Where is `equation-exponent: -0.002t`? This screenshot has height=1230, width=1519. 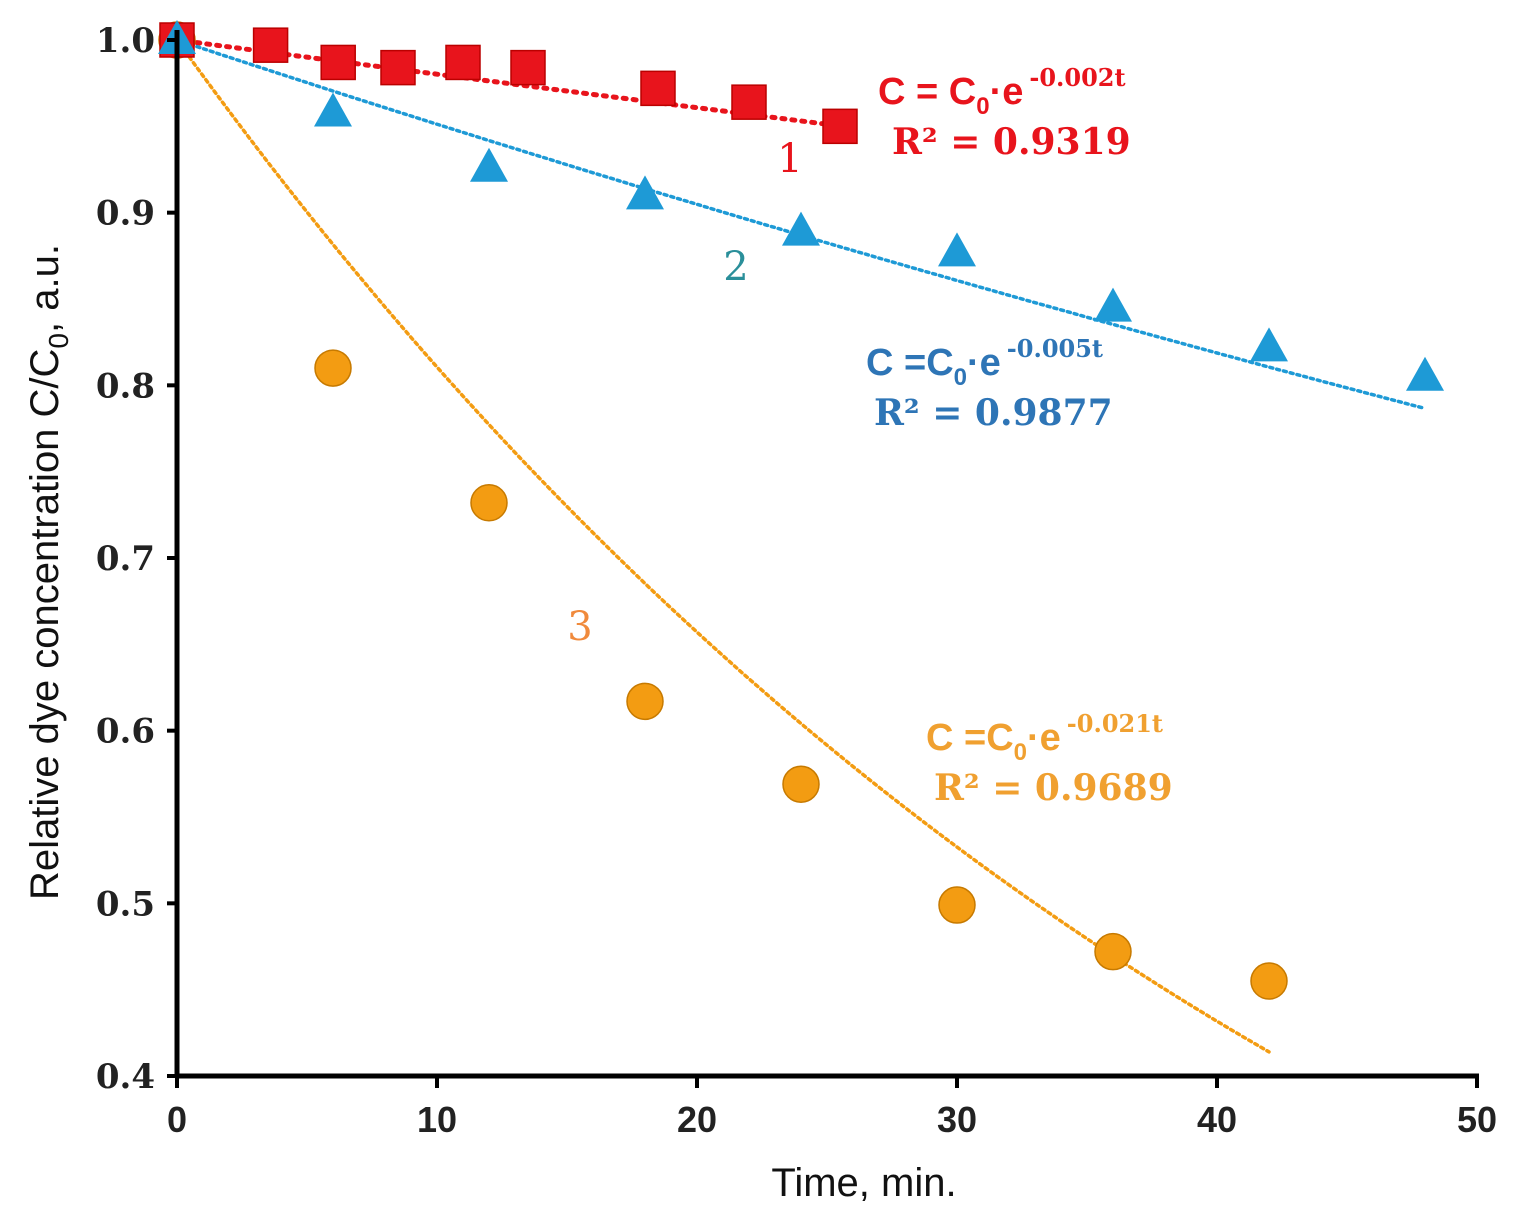
equation-exponent: -0.002t is located at coordinates (1077, 77).